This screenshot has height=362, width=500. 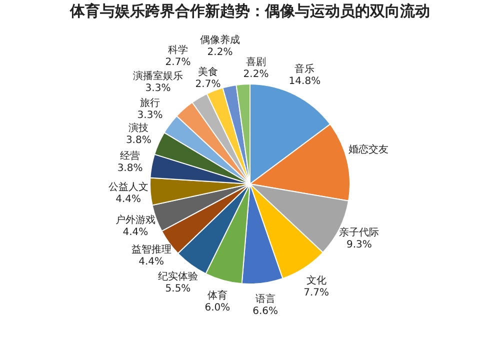 I want to click on slice-label: 语言, so click(x=265, y=299).